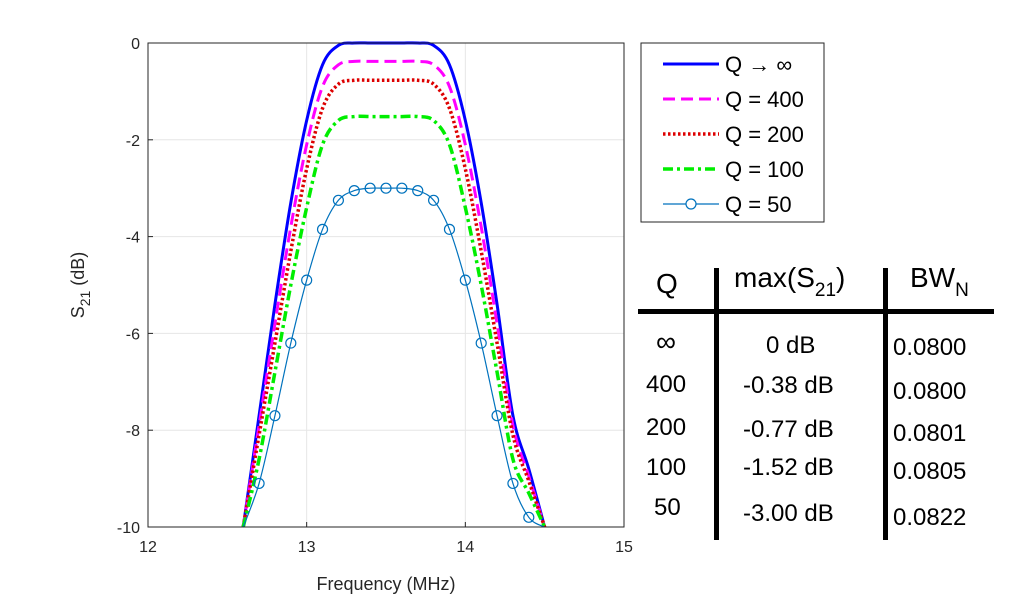  I want to click on table-row-q: 400, so click(666, 384).